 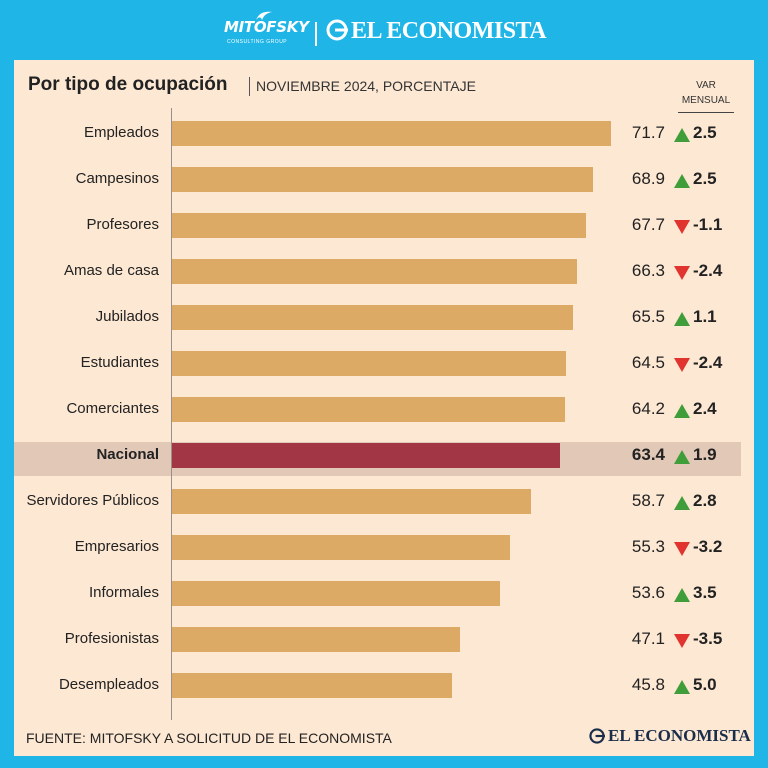 I want to click on bar-row: Comerciantes 64.2 2.4, so click(x=384, y=411).